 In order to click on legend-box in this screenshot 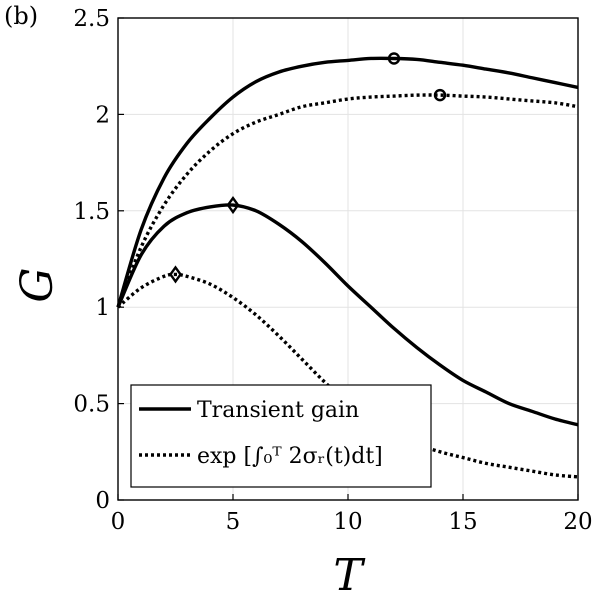, I will do `click(281, 436)`.